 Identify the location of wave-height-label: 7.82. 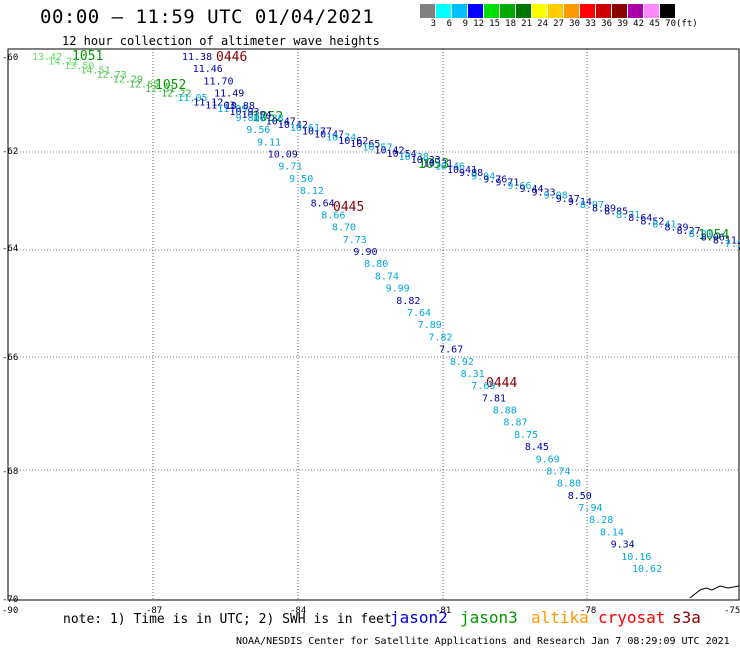
(440, 337).